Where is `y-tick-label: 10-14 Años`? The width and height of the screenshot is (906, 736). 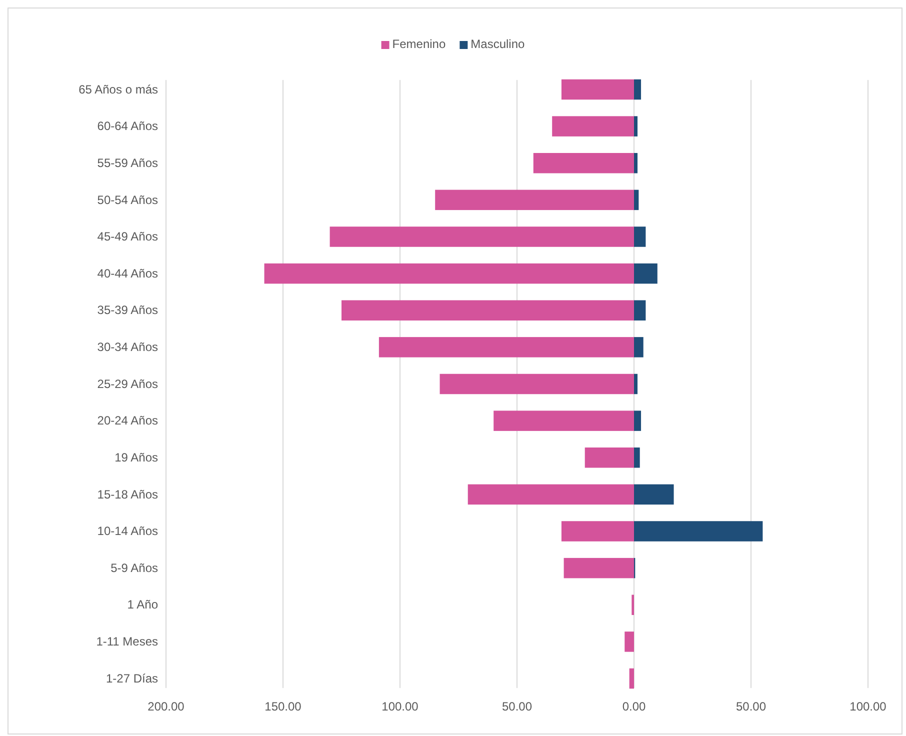
y-tick-label: 10-14 Años is located at coordinates (127, 531).